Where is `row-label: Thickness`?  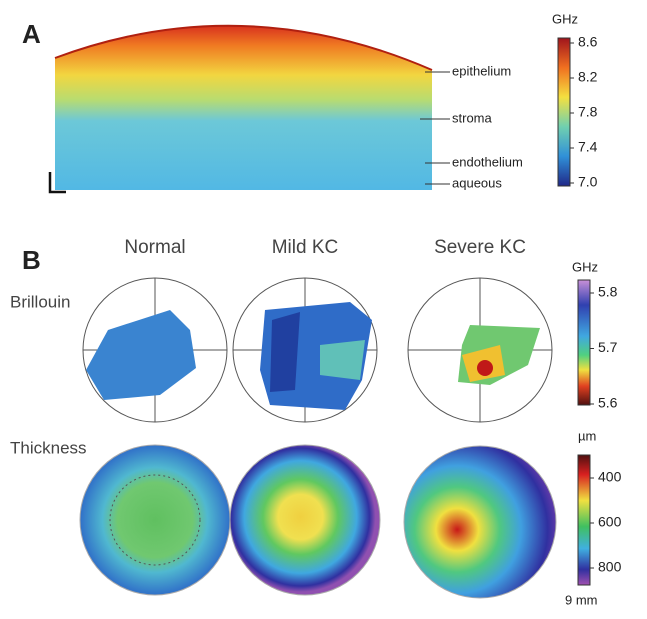 row-label: Thickness is located at coordinates (48, 447).